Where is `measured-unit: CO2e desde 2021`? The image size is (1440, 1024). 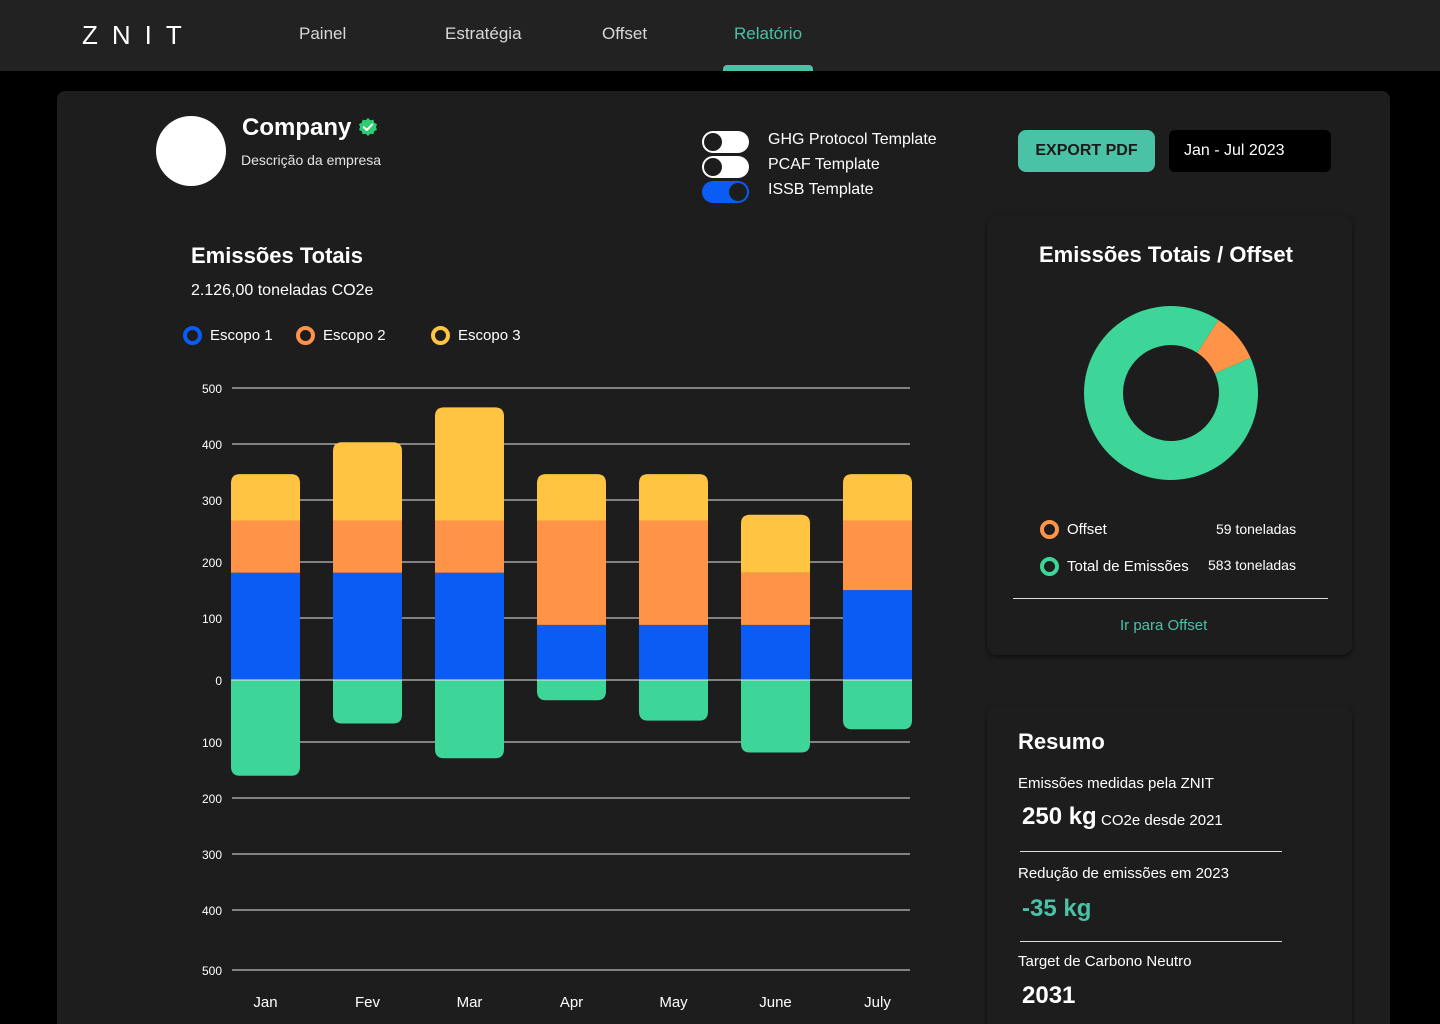 measured-unit: CO2e desde 2021 is located at coordinates (1162, 820).